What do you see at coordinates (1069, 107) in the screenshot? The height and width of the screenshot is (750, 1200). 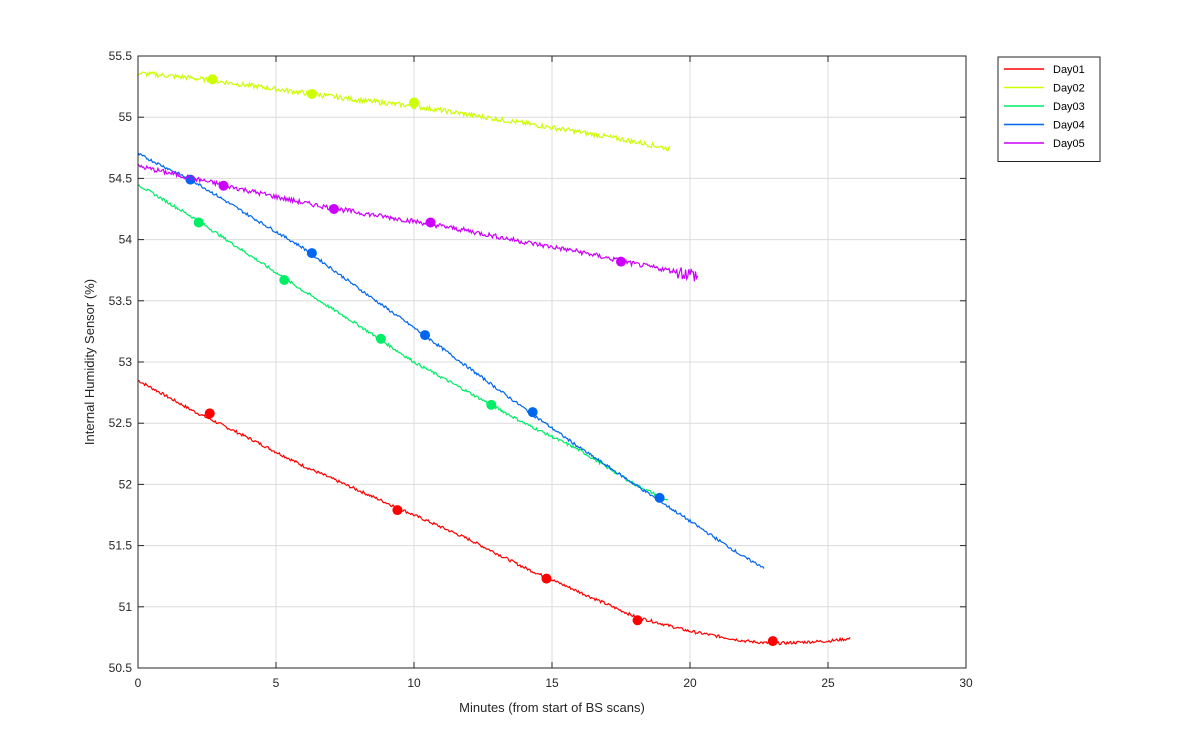 I see `legend-label: Day03` at bounding box center [1069, 107].